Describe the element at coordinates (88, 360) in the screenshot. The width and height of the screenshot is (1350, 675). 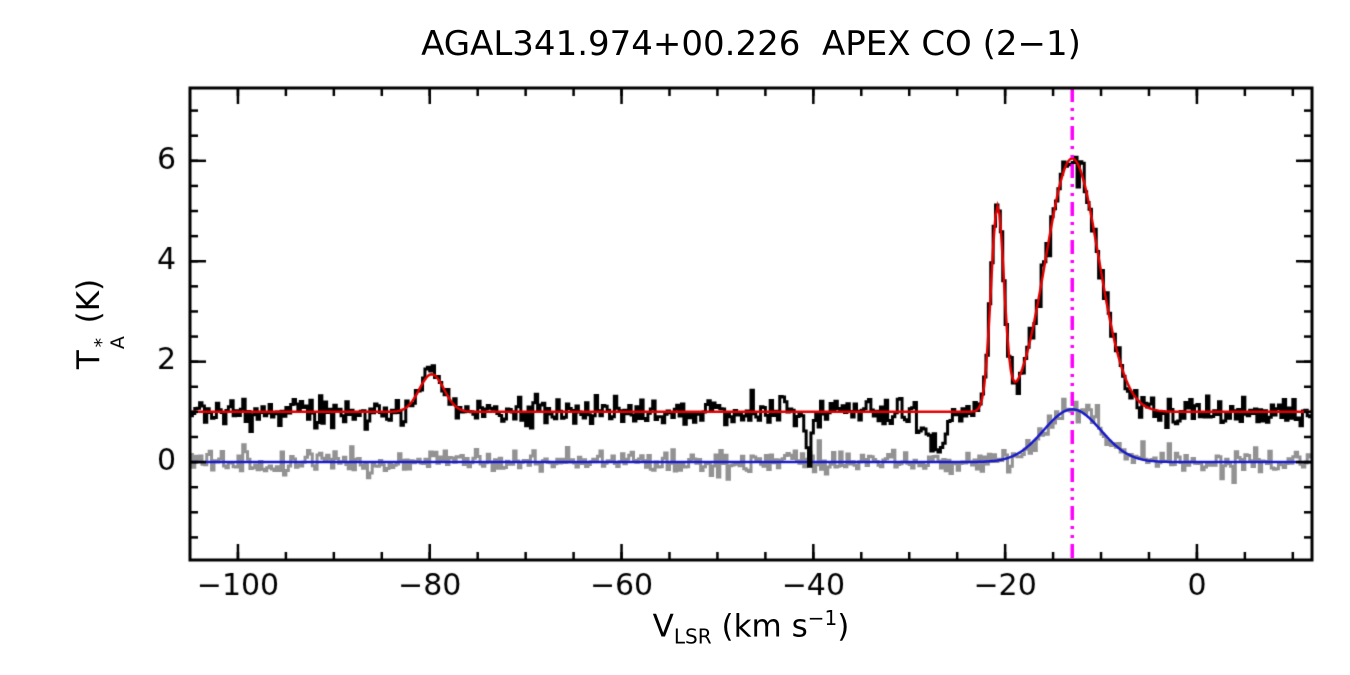
I see `y-axis-symbol: T` at that location.